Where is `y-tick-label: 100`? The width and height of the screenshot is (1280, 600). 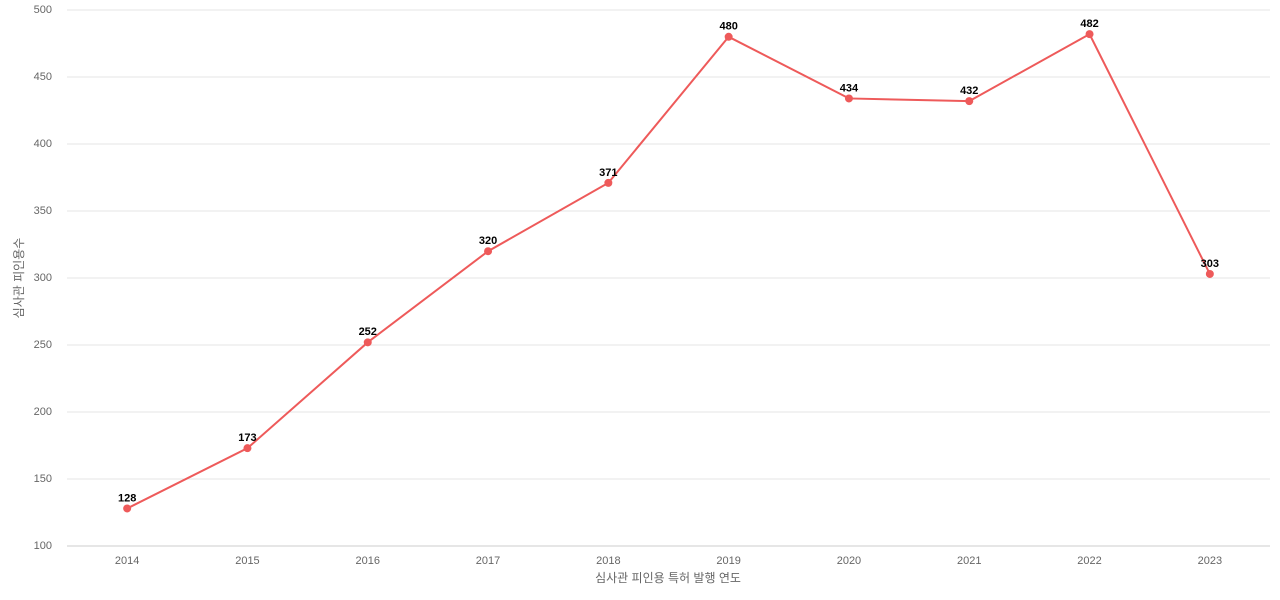 y-tick-label: 100 is located at coordinates (43, 546).